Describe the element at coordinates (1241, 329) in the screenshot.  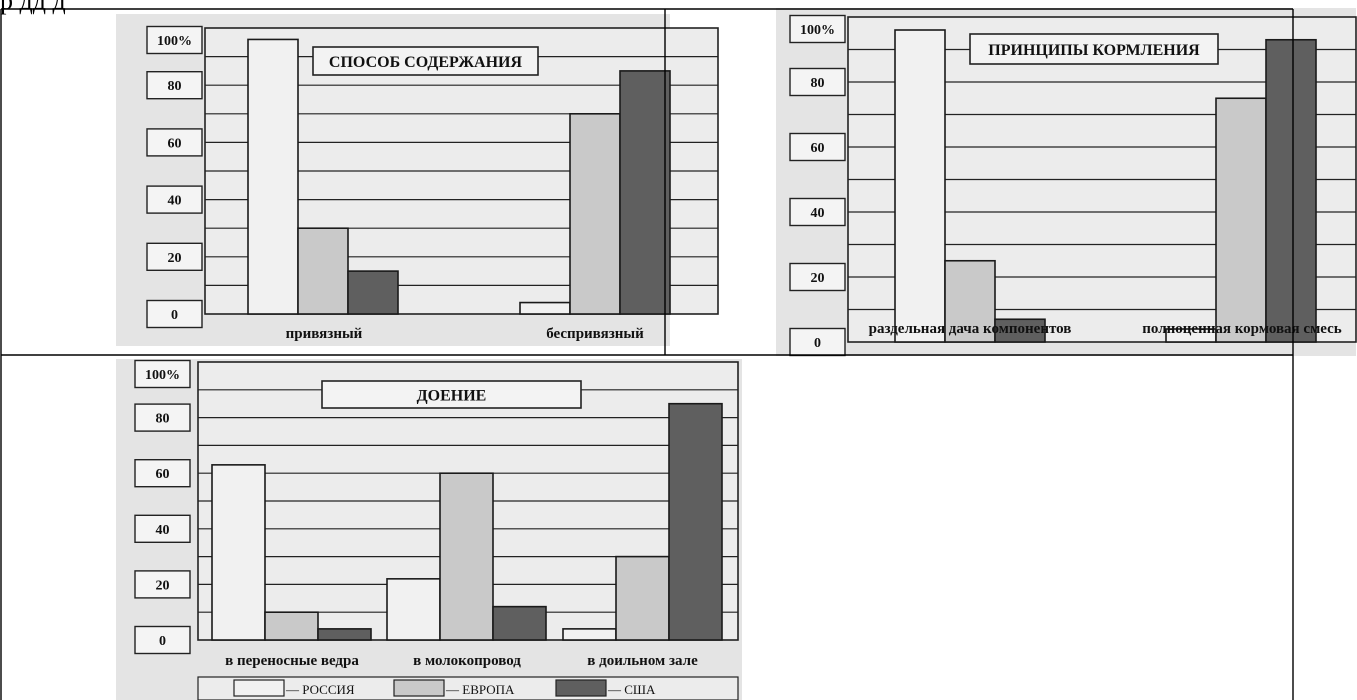
I see `category-label: полноценная кормовая смесь` at that location.